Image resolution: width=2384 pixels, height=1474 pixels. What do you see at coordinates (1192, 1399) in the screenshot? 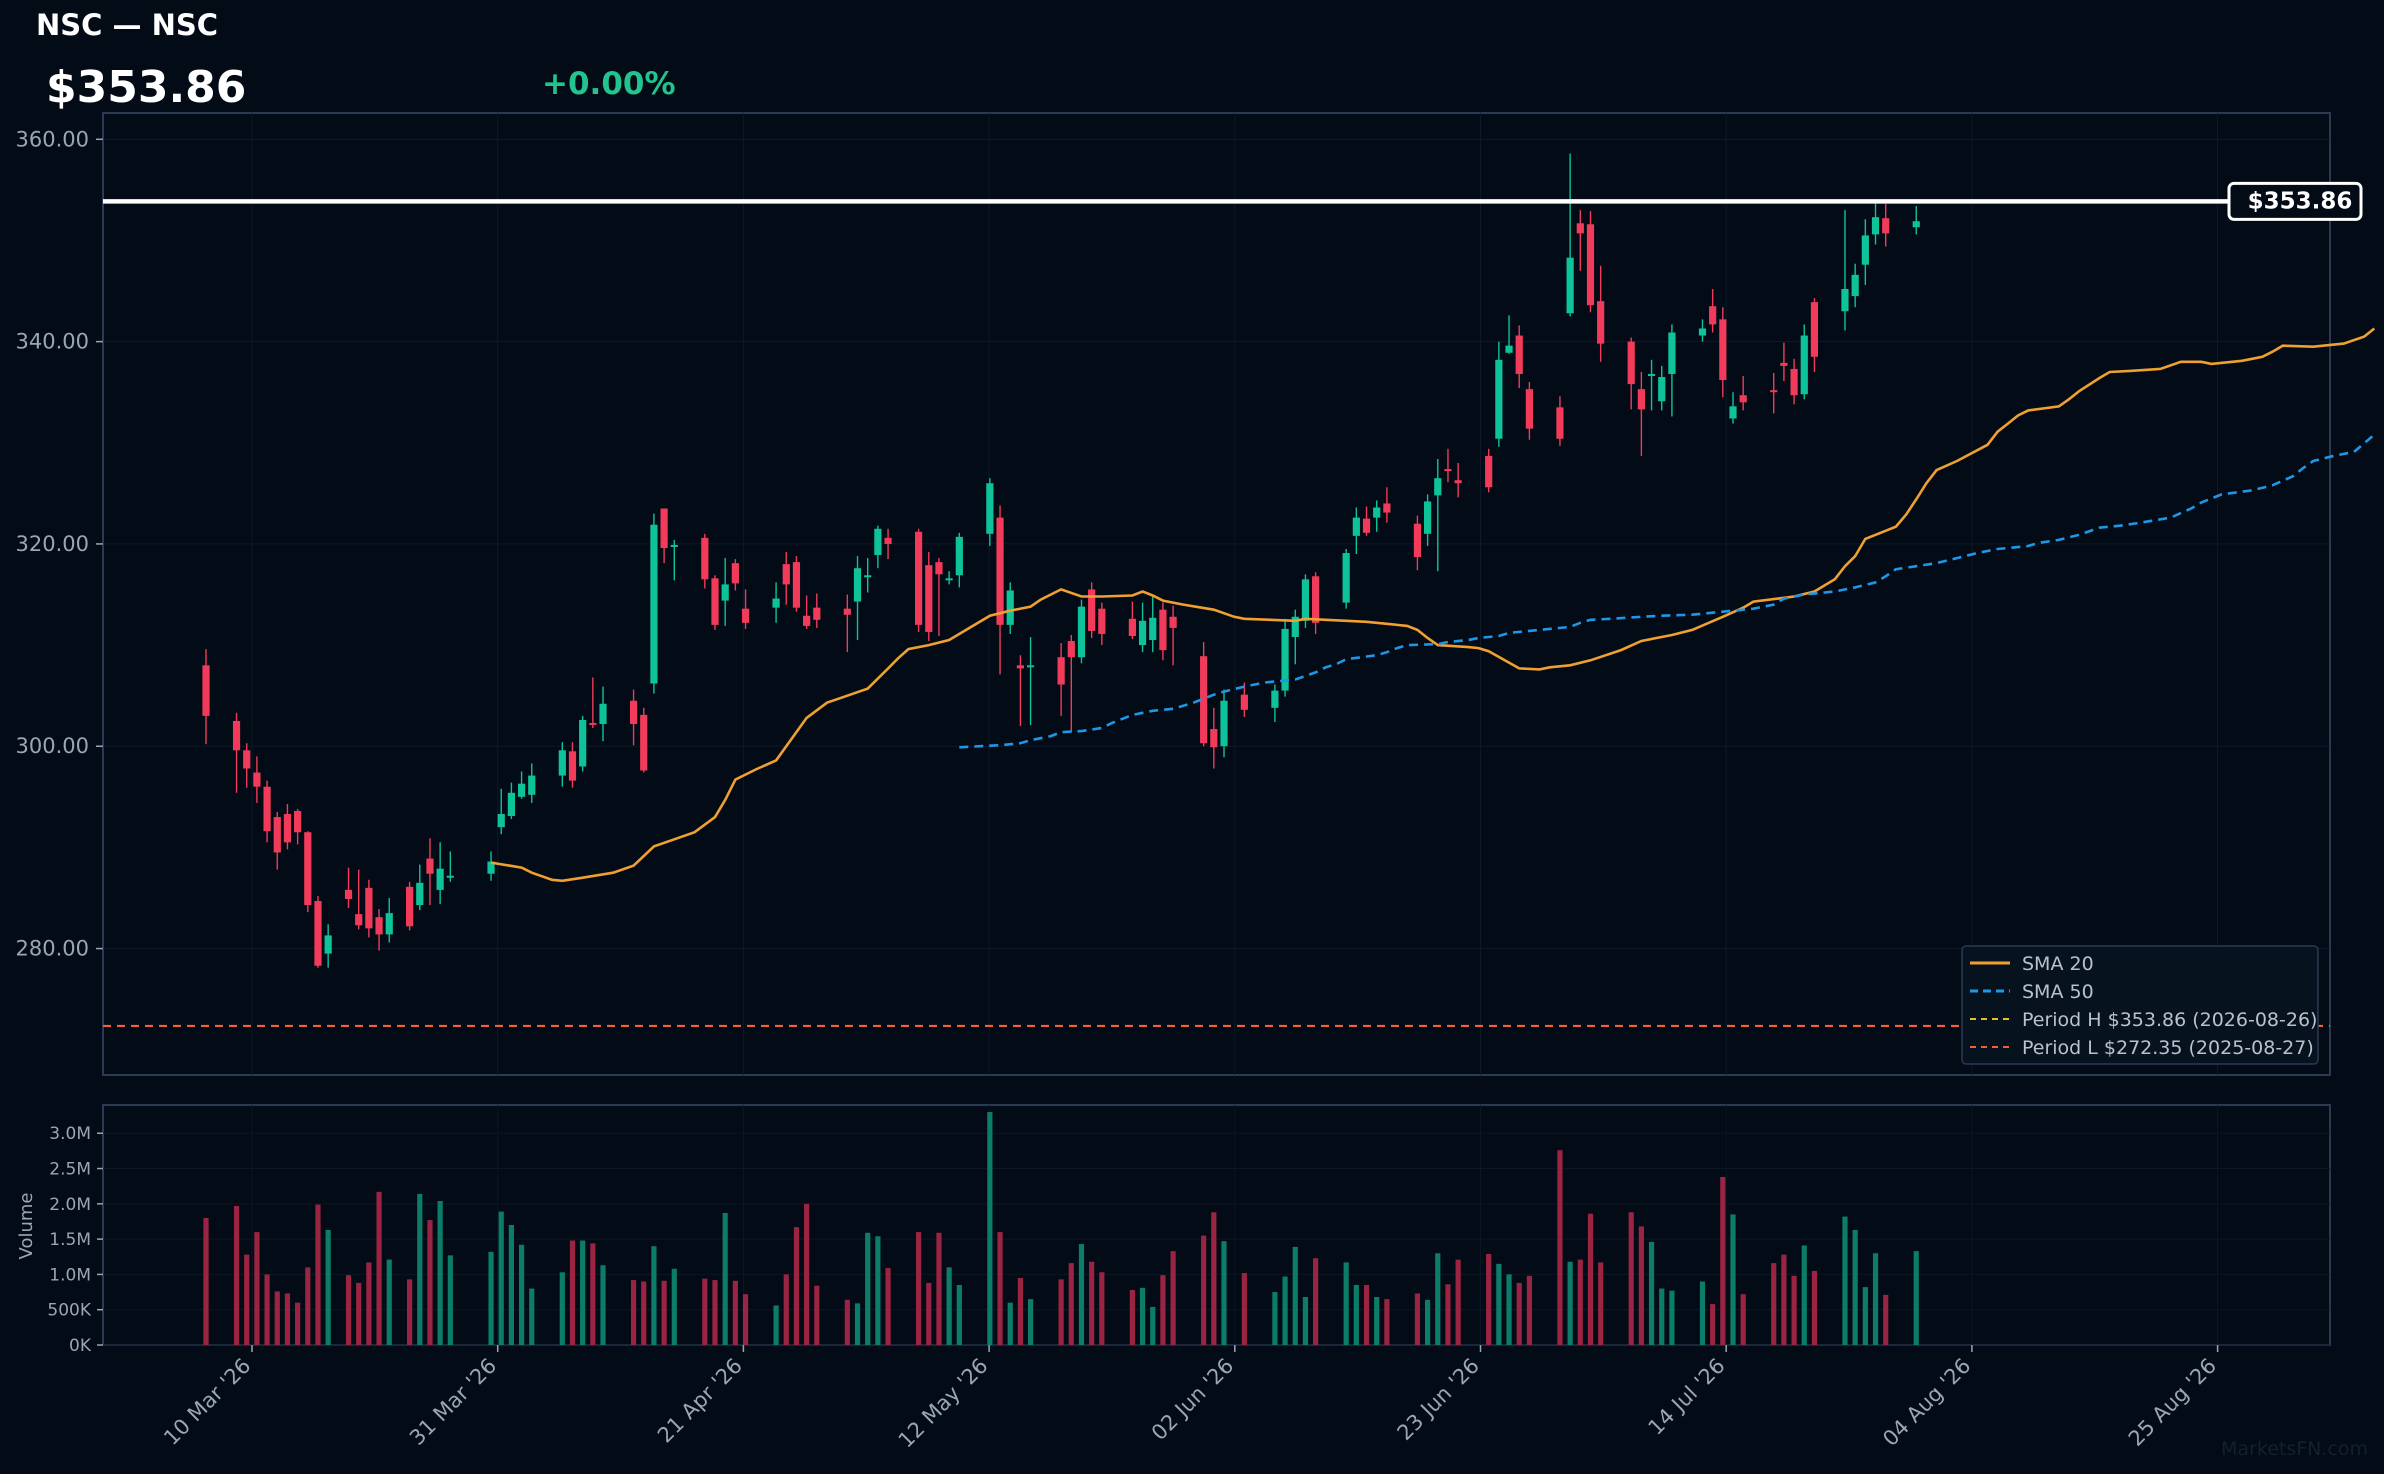
I see `date-tick-label: 02 Jun '26` at bounding box center [1192, 1399].